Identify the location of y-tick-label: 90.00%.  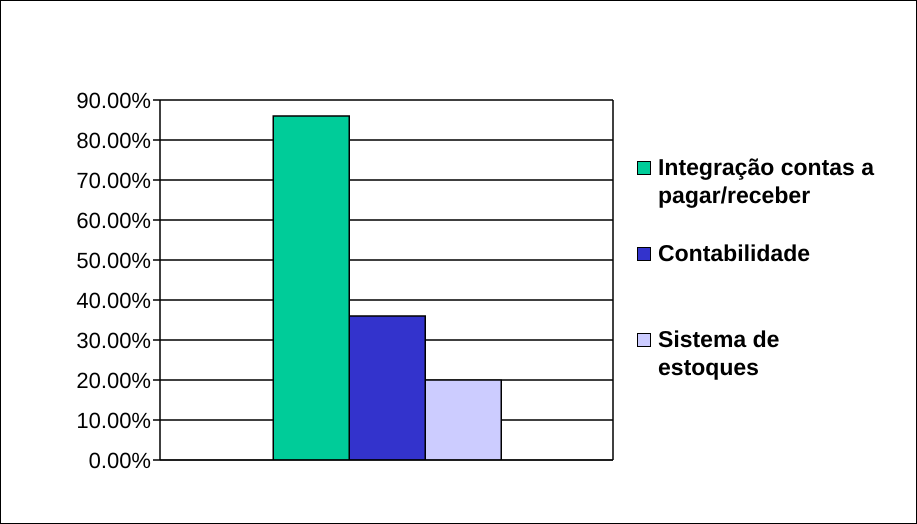
(113, 100).